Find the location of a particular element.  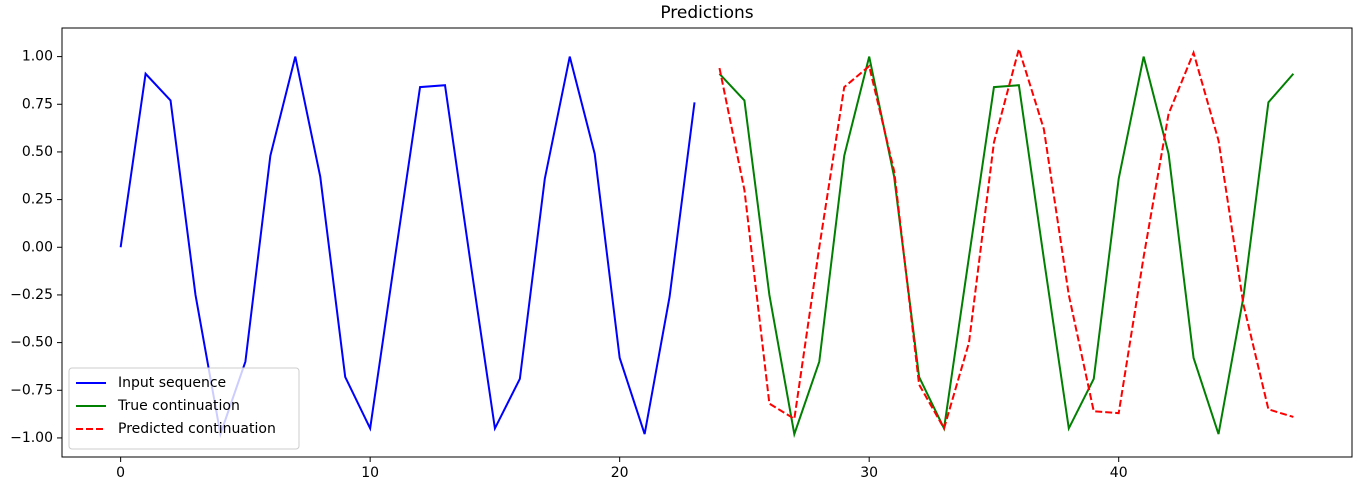

y-tick-label: 0.75 is located at coordinates (37, 104).